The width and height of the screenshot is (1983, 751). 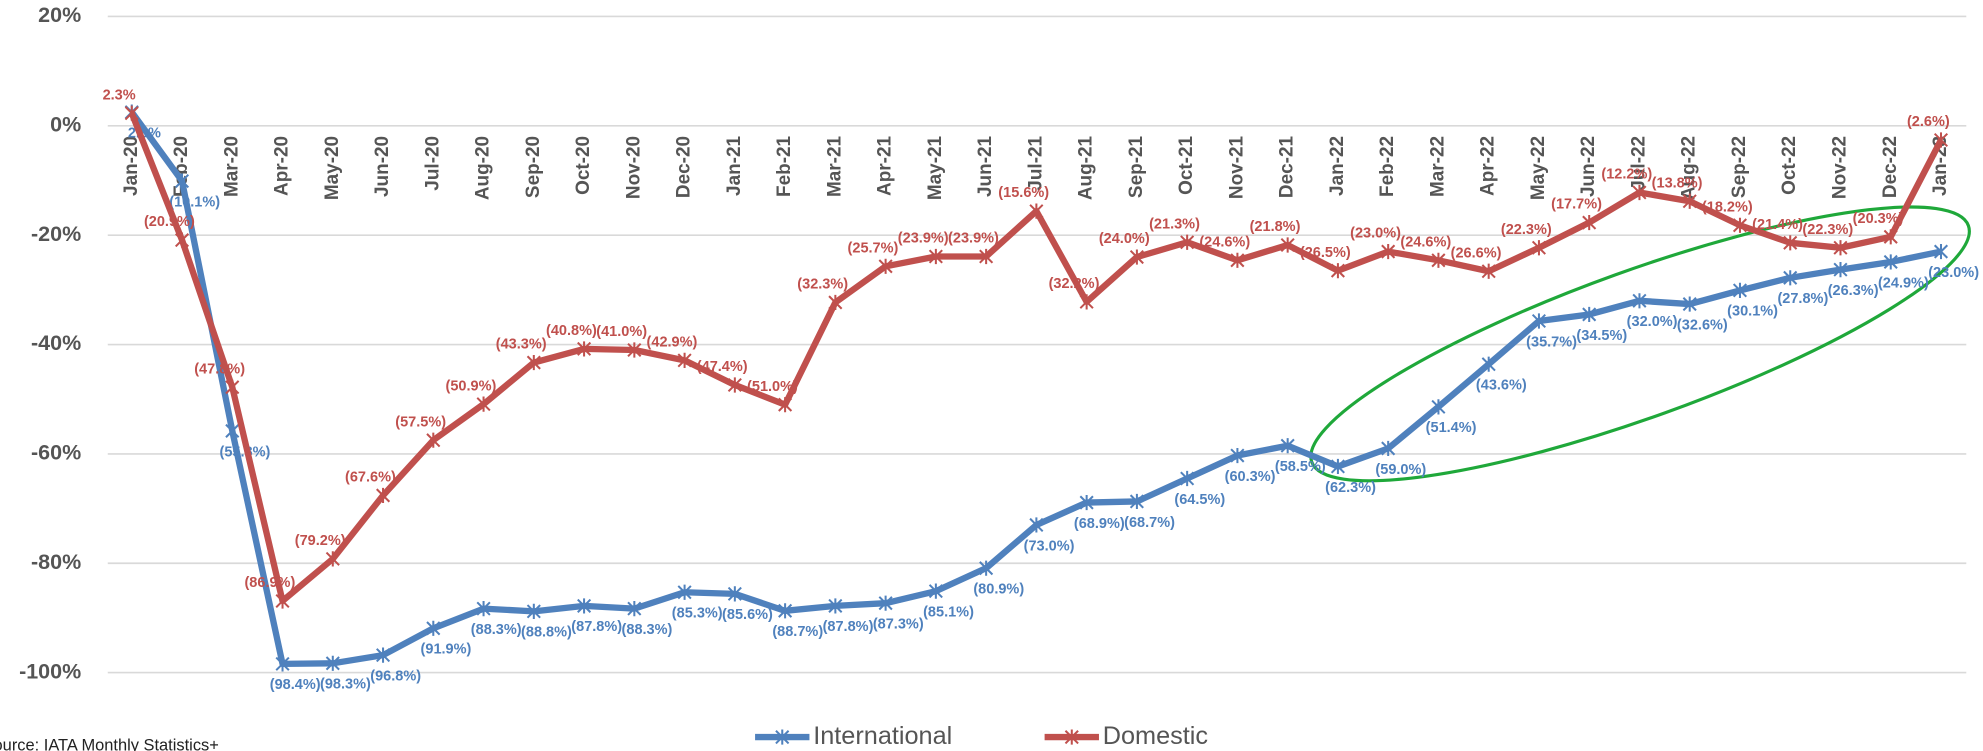 I want to click on data-label: (58.5%), so click(x=1300, y=467).